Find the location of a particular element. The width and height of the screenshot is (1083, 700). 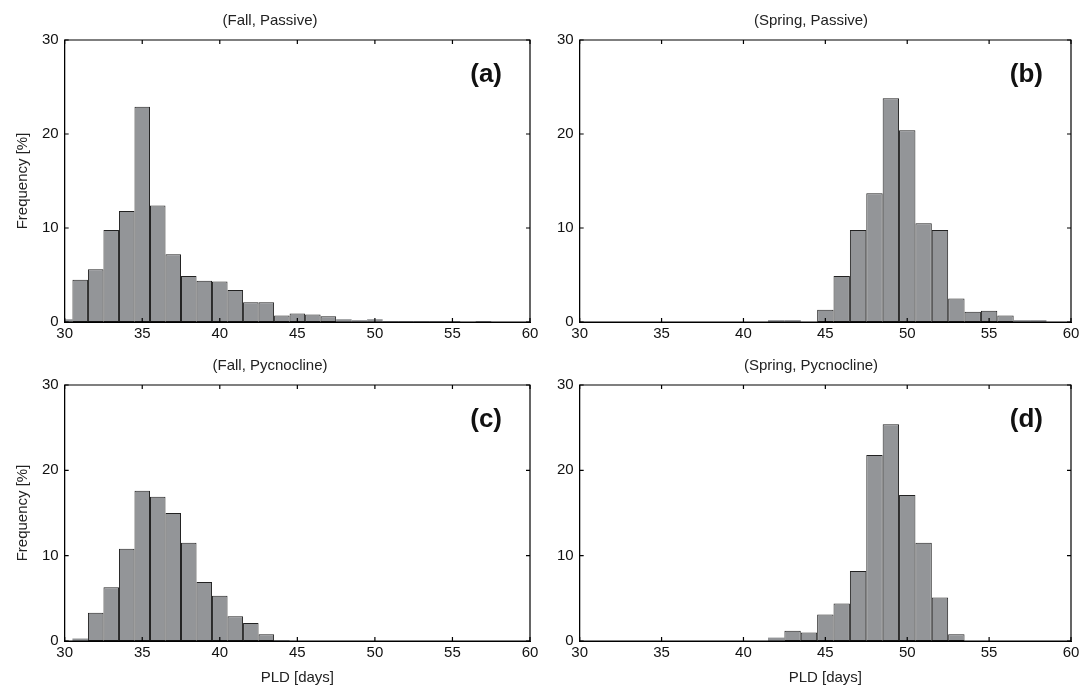

annotation: (b) is located at coordinates (1026, 73).